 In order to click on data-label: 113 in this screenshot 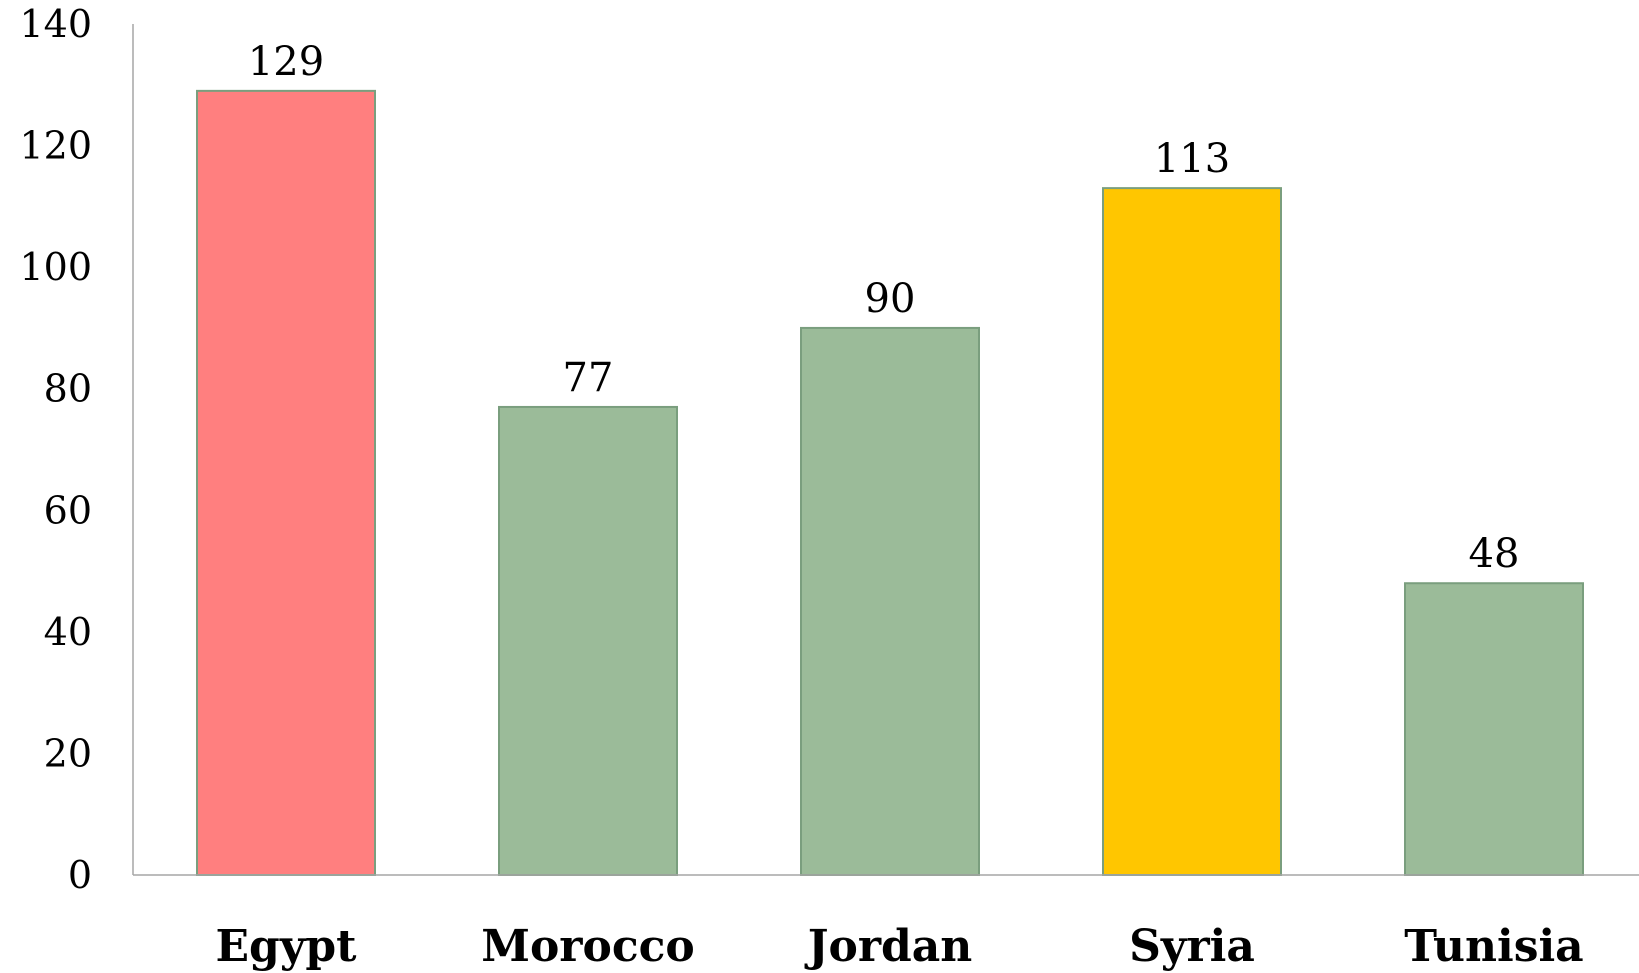, I will do `click(1192, 159)`.